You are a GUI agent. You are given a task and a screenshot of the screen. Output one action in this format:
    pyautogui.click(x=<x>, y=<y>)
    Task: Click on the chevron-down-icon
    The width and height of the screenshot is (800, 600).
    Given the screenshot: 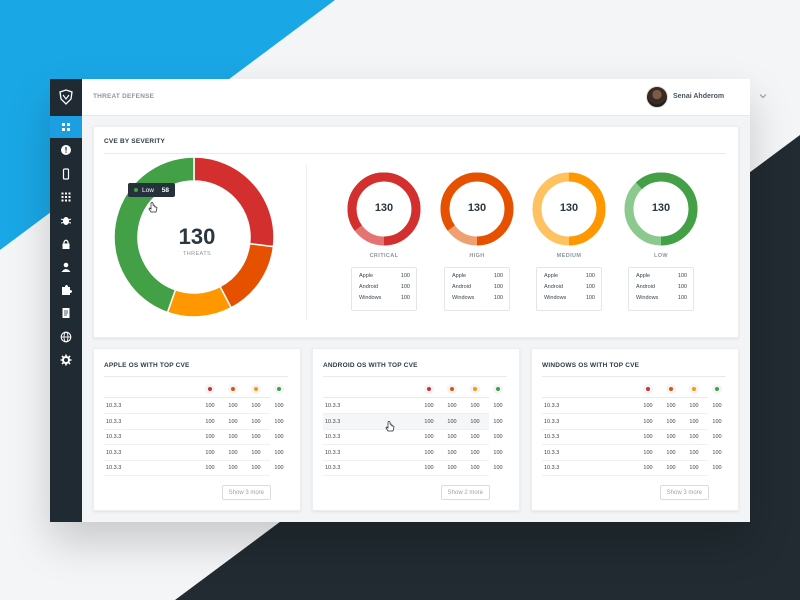 What is the action you would take?
    pyautogui.click(x=763, y=96)
    